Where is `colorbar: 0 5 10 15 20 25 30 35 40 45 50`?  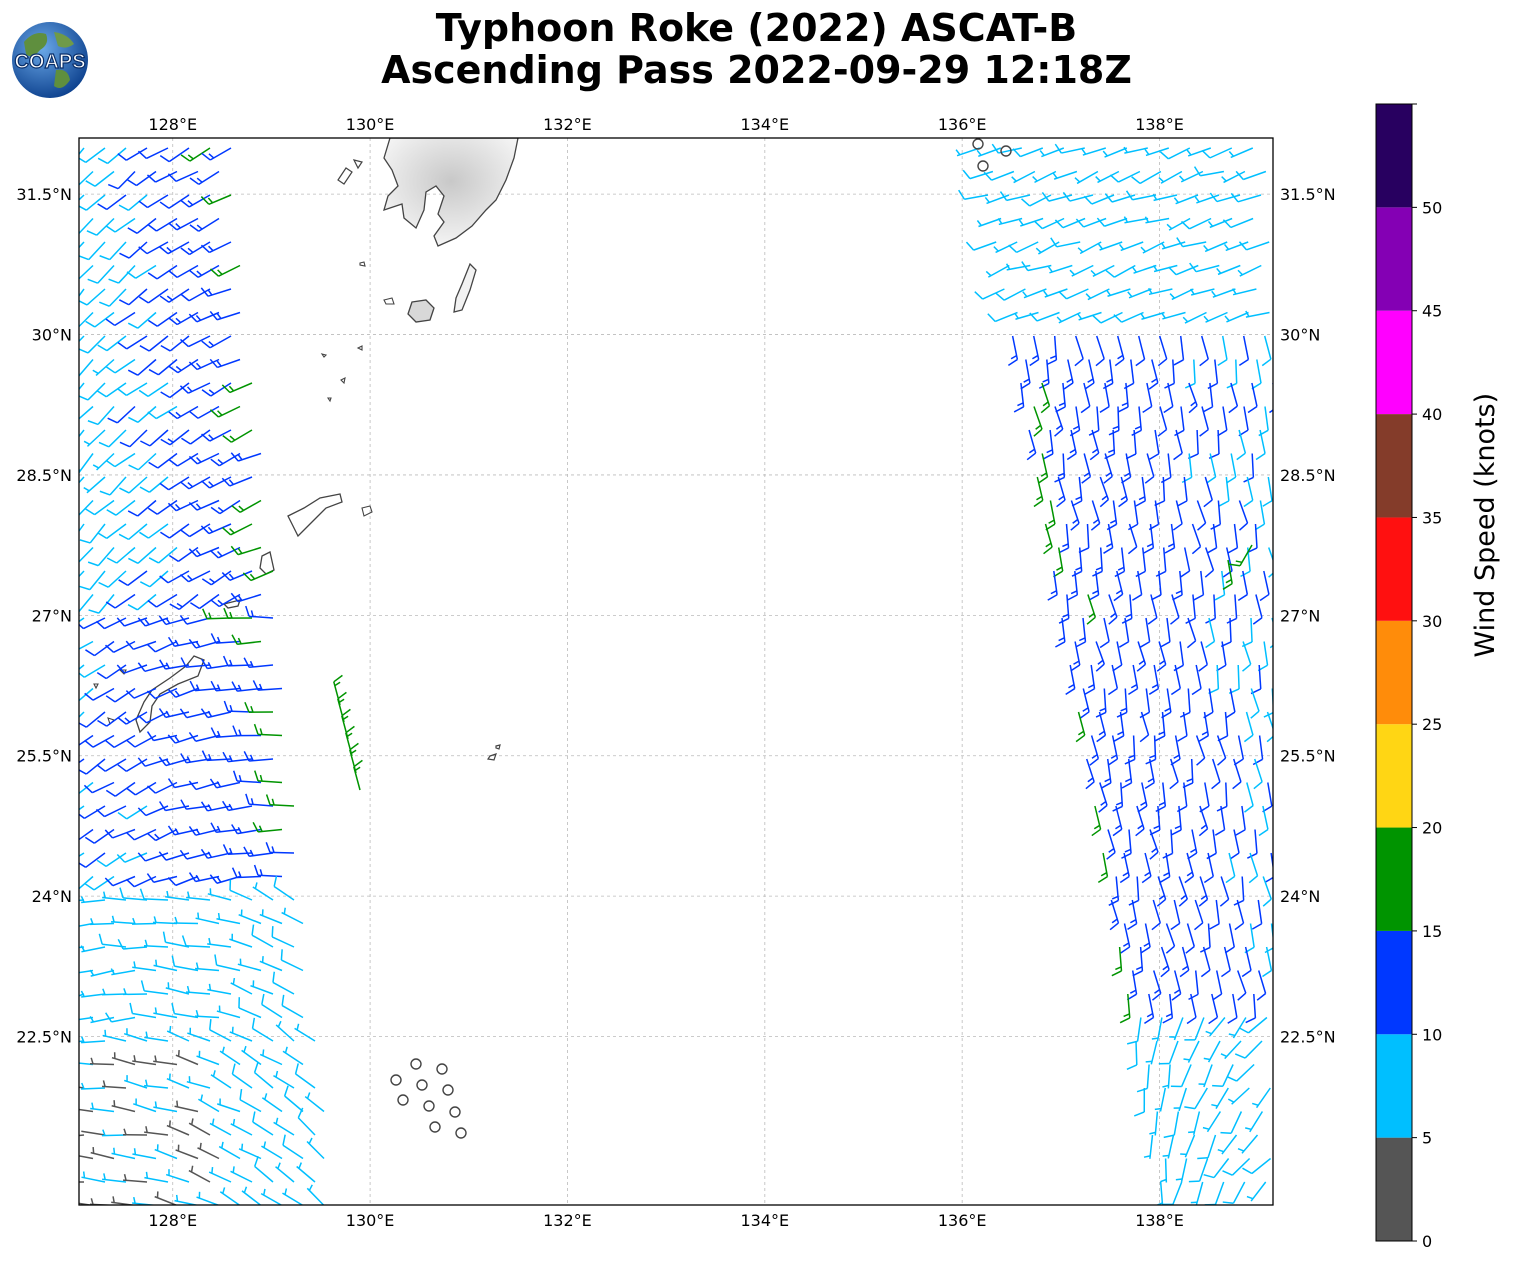 colorbar: 0 5 10 15 20 25 30 35 40 45 50 is located at coordinates (1408, 677).